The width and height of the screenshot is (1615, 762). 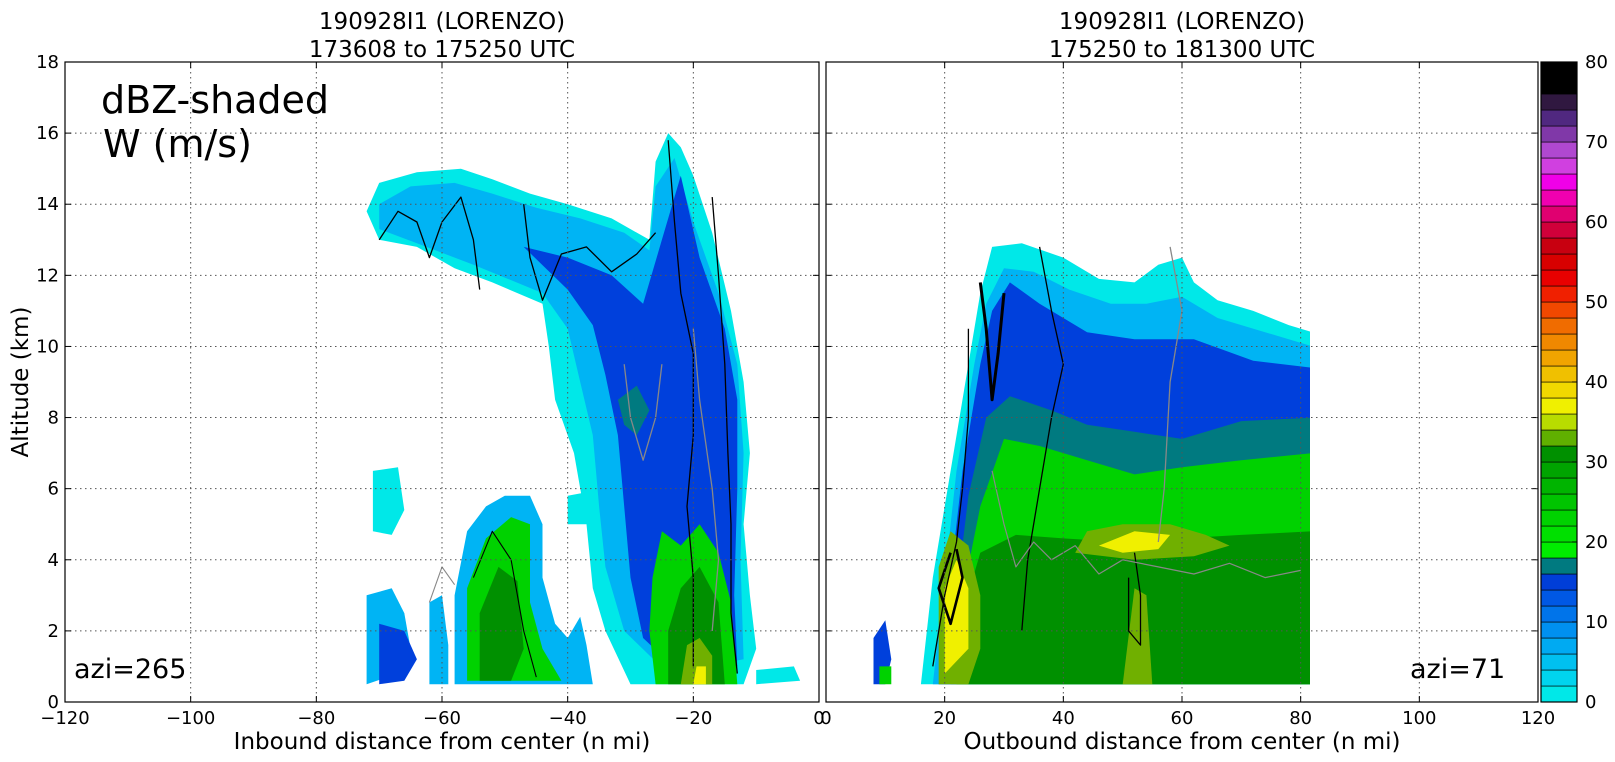 What do you see at coordinates (1182, 742) in the screenshot?
I see `outbound-x-axis-label: Outbound distance from center (n mi)` at bounding box center [1182, 742].